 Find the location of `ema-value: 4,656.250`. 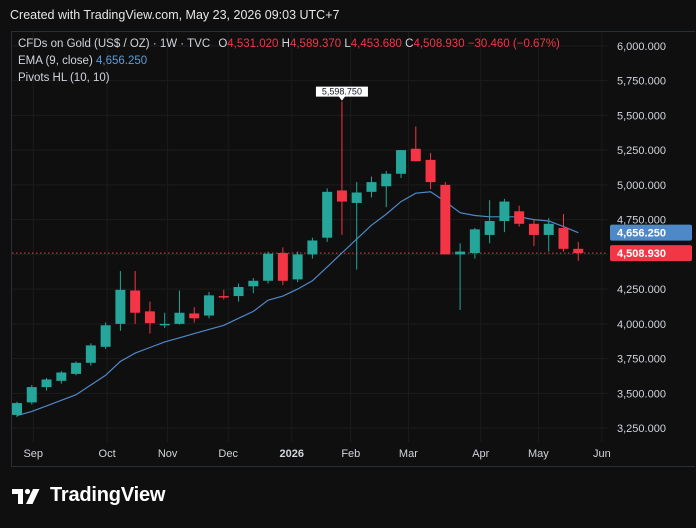

ema-value: 4,656.250 is located at coordinates (121, 61).